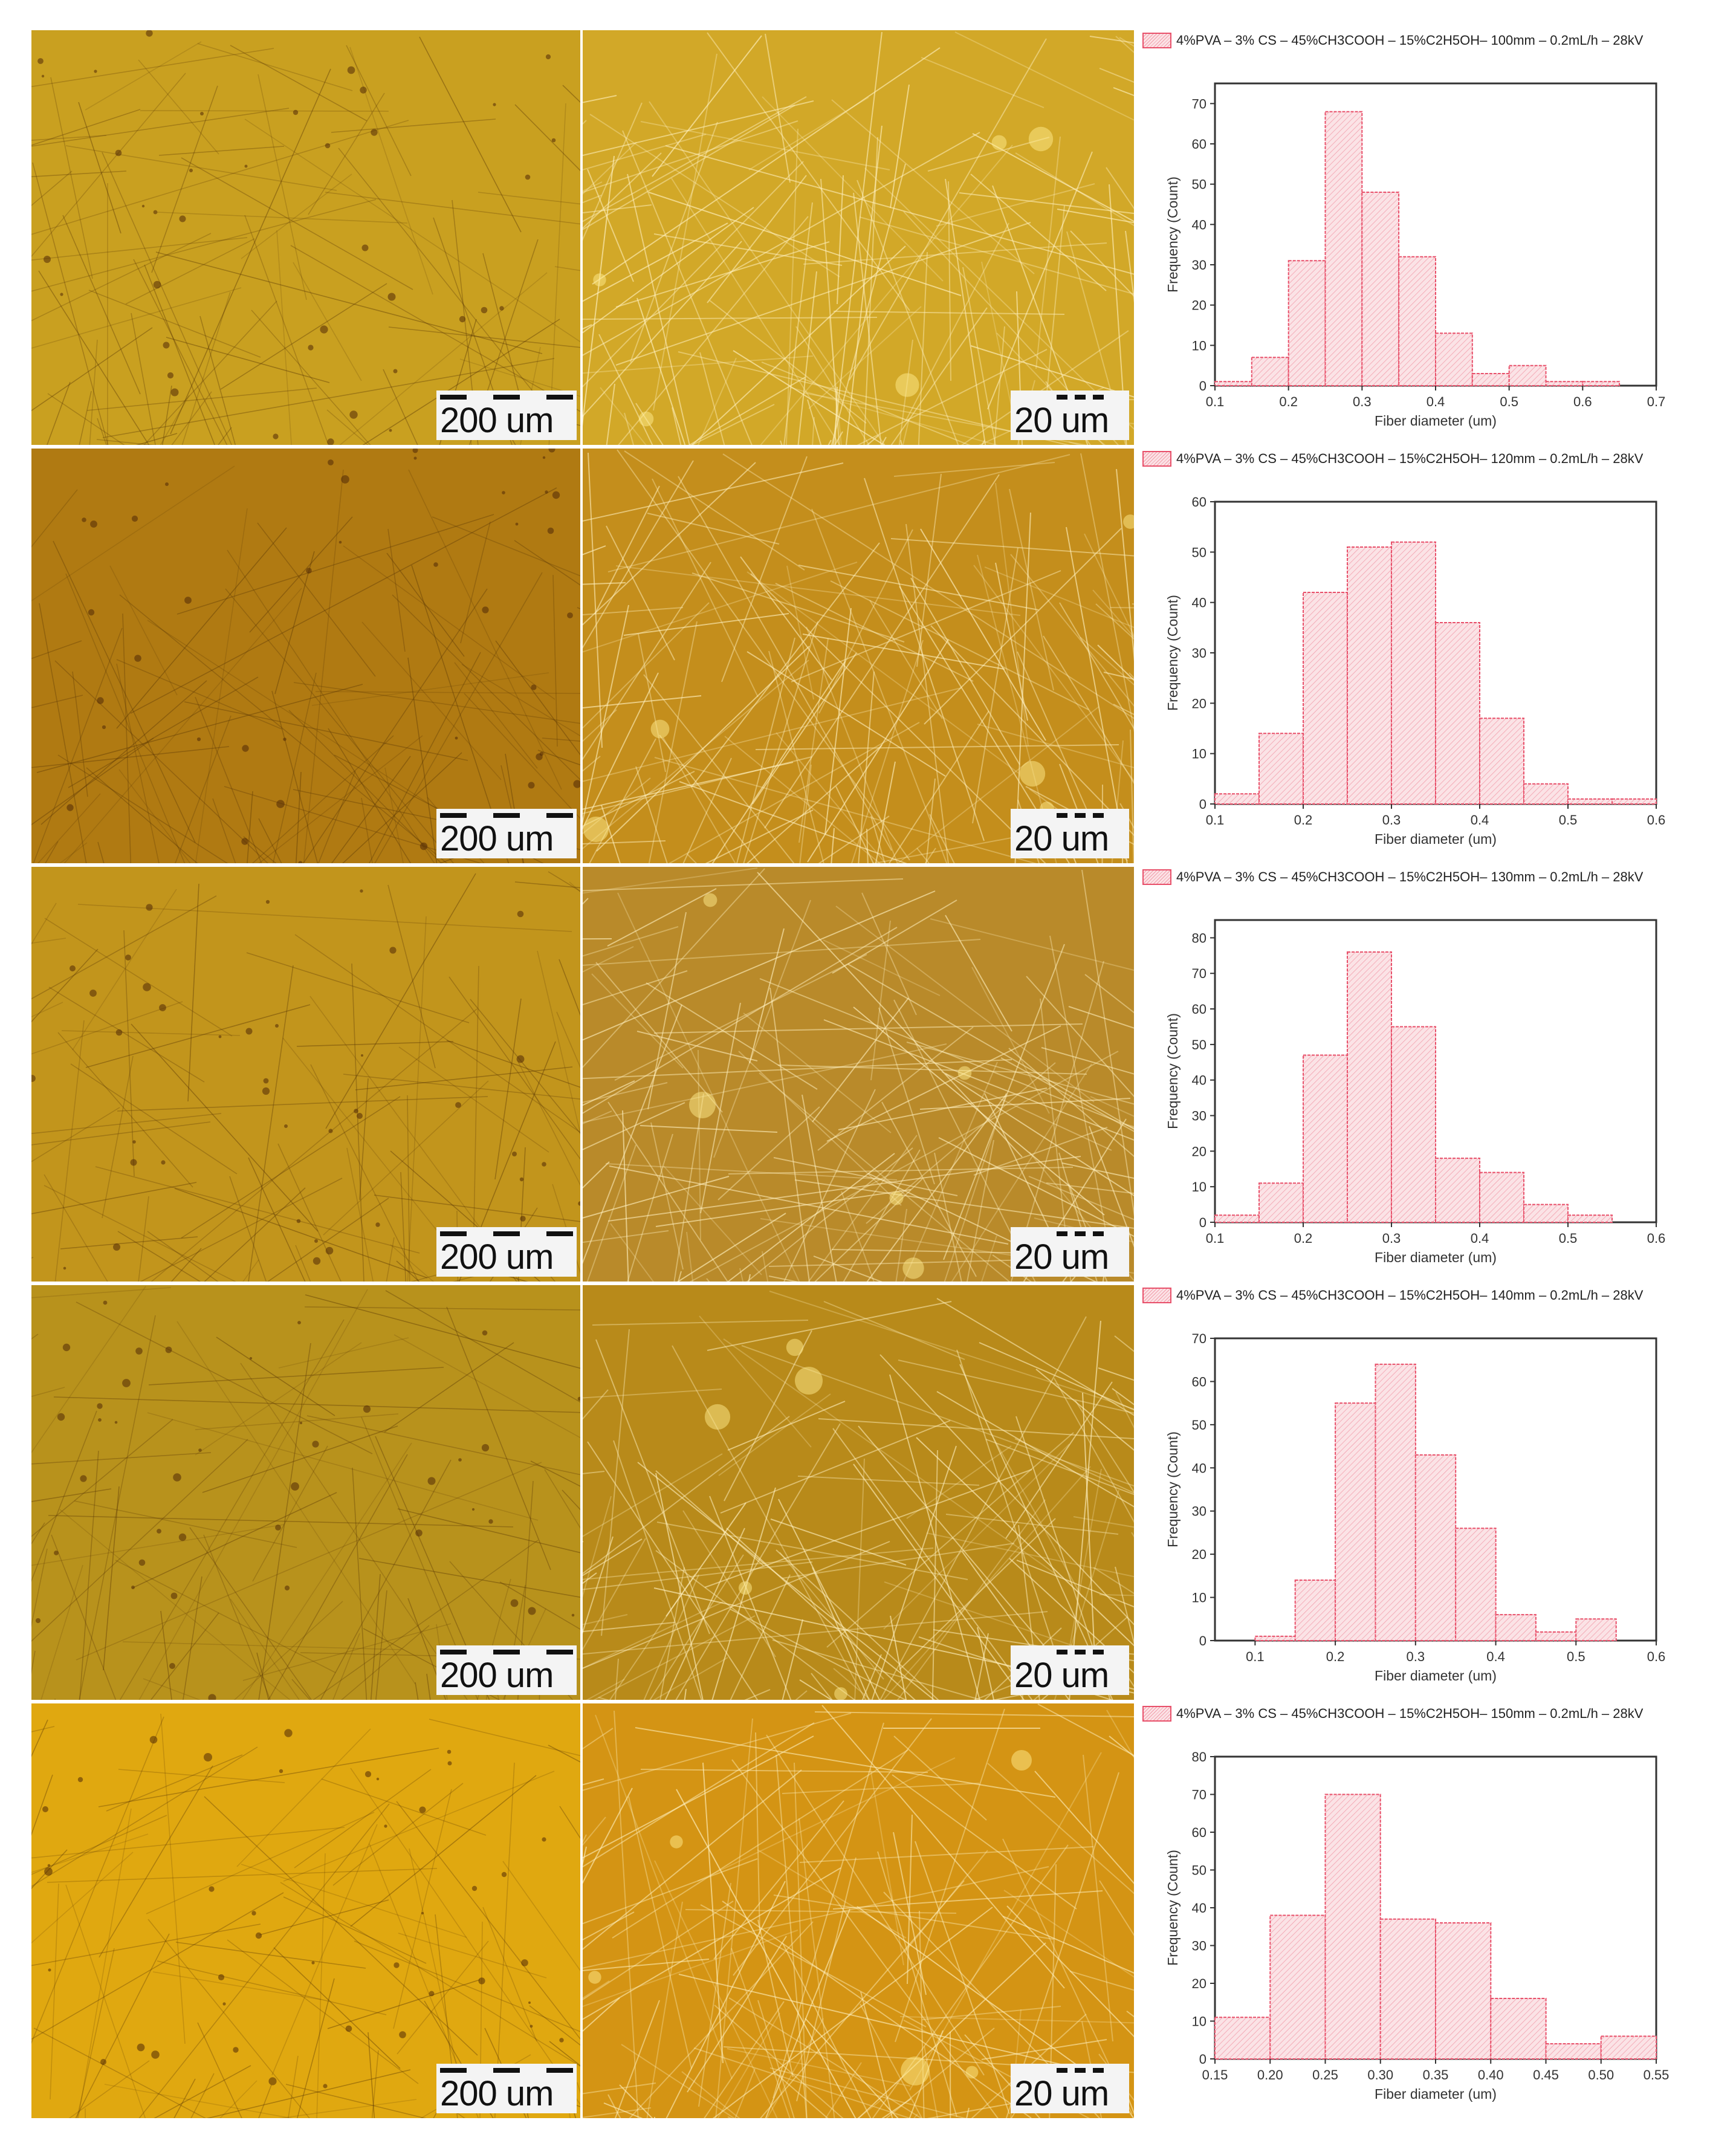 The width and height of the screenshot is (1736, 2155). I want to click on micrograph-row-120mm: 200 um 20 um, so click(582, 656).